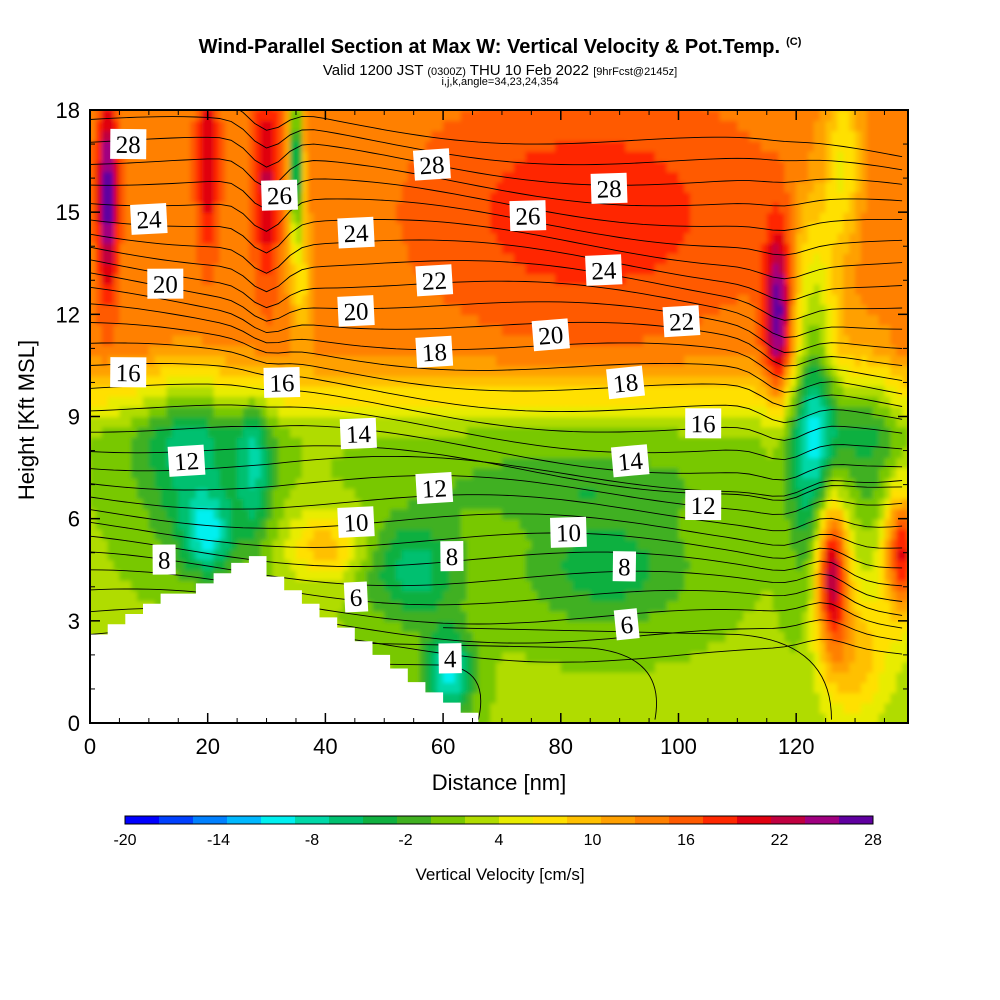  I want to click on contour-label-text: 6, so click(626, 626).